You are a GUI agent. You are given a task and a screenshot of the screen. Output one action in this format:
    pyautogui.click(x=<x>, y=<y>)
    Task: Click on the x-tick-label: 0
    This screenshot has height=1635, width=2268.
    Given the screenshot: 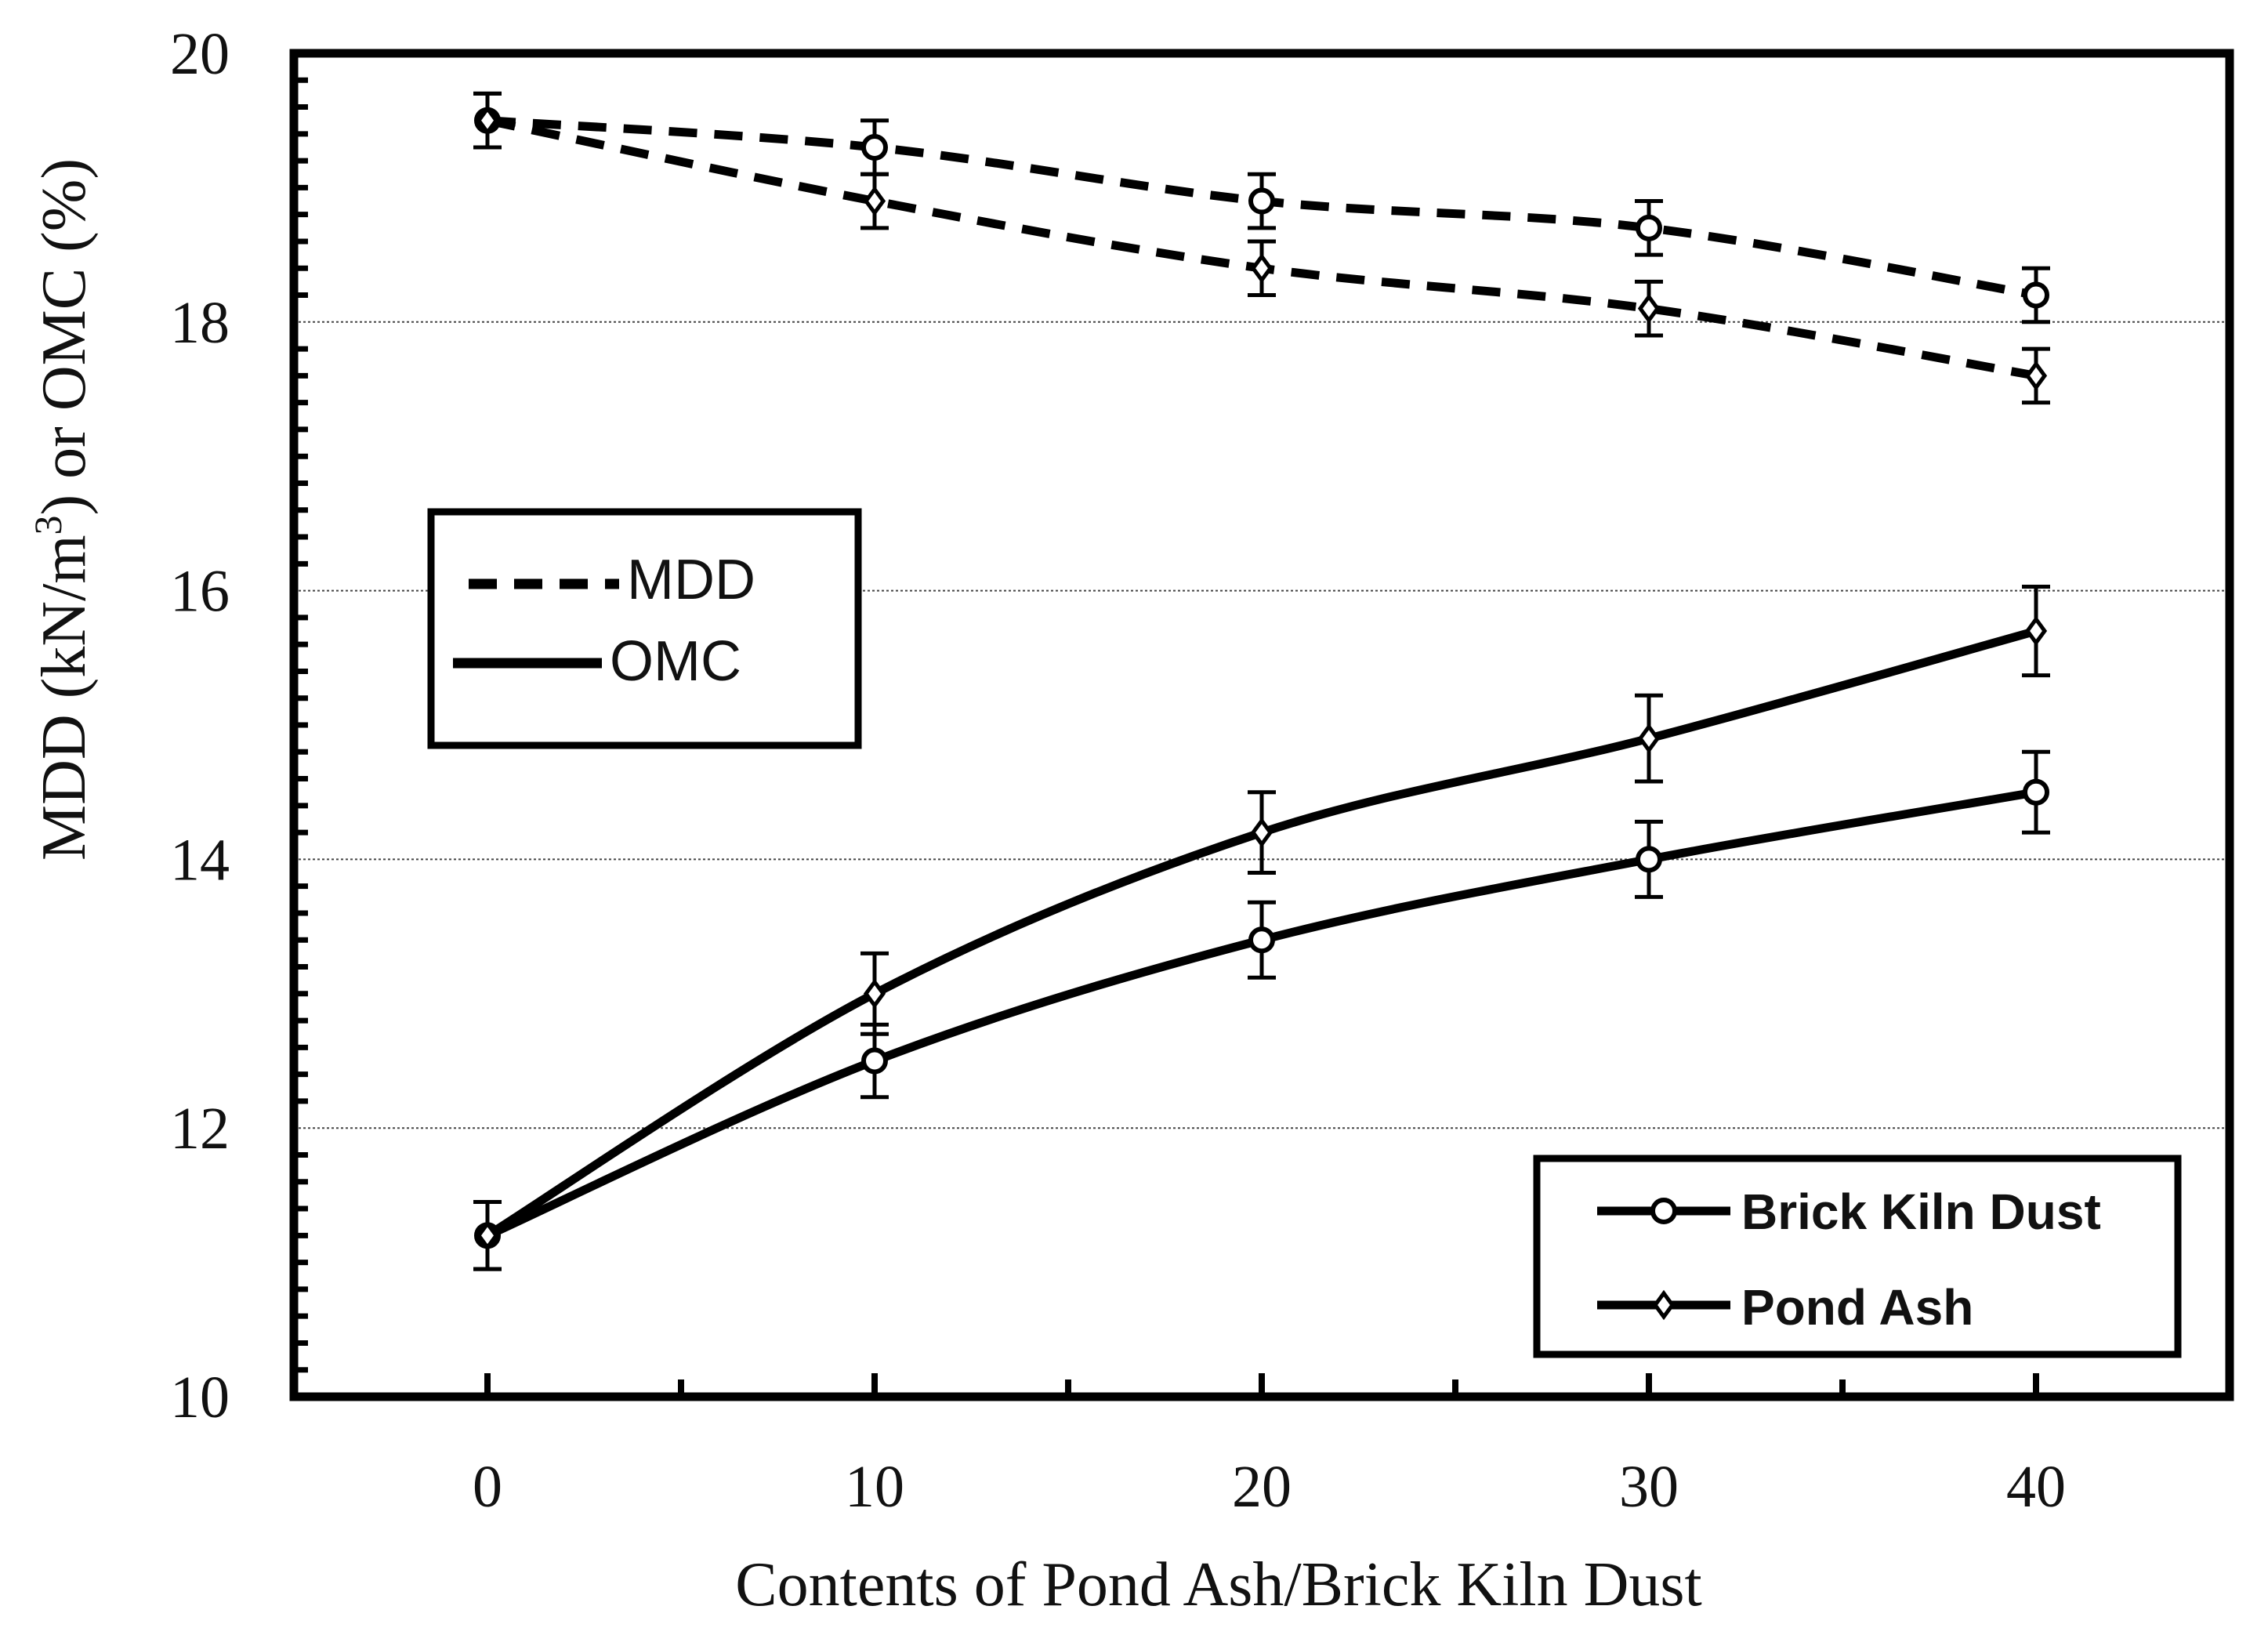 What is the action you would take?
    pyautogui.click(x=487, y=1487)
    